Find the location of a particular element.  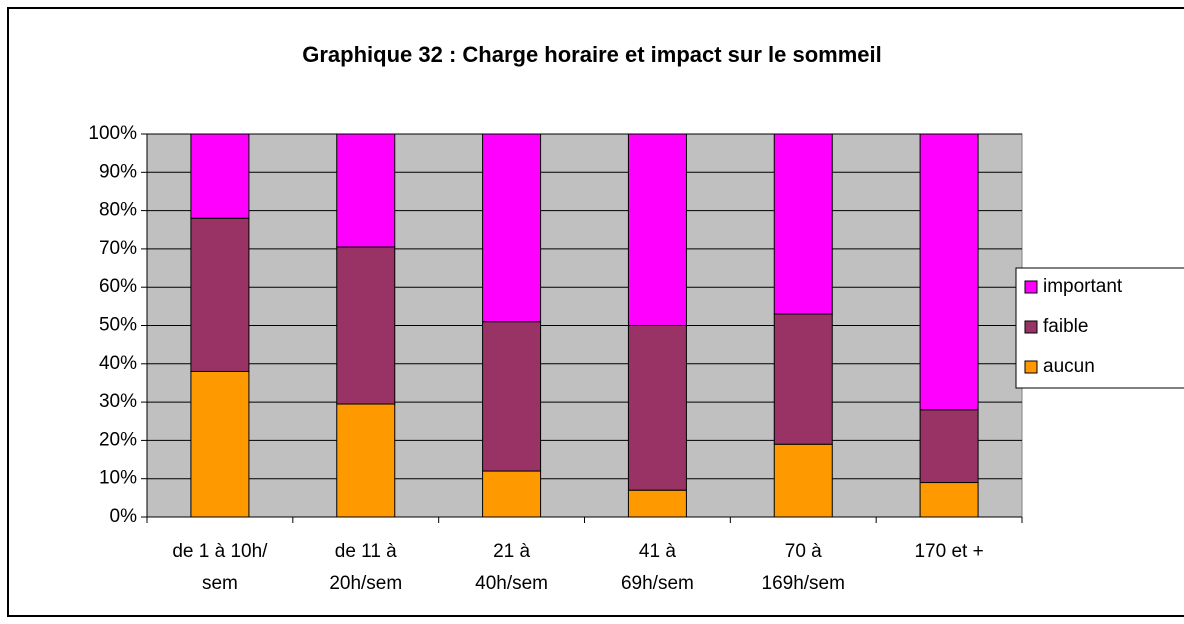

y-tick-label: 100% is located at coordinates (112, 133).